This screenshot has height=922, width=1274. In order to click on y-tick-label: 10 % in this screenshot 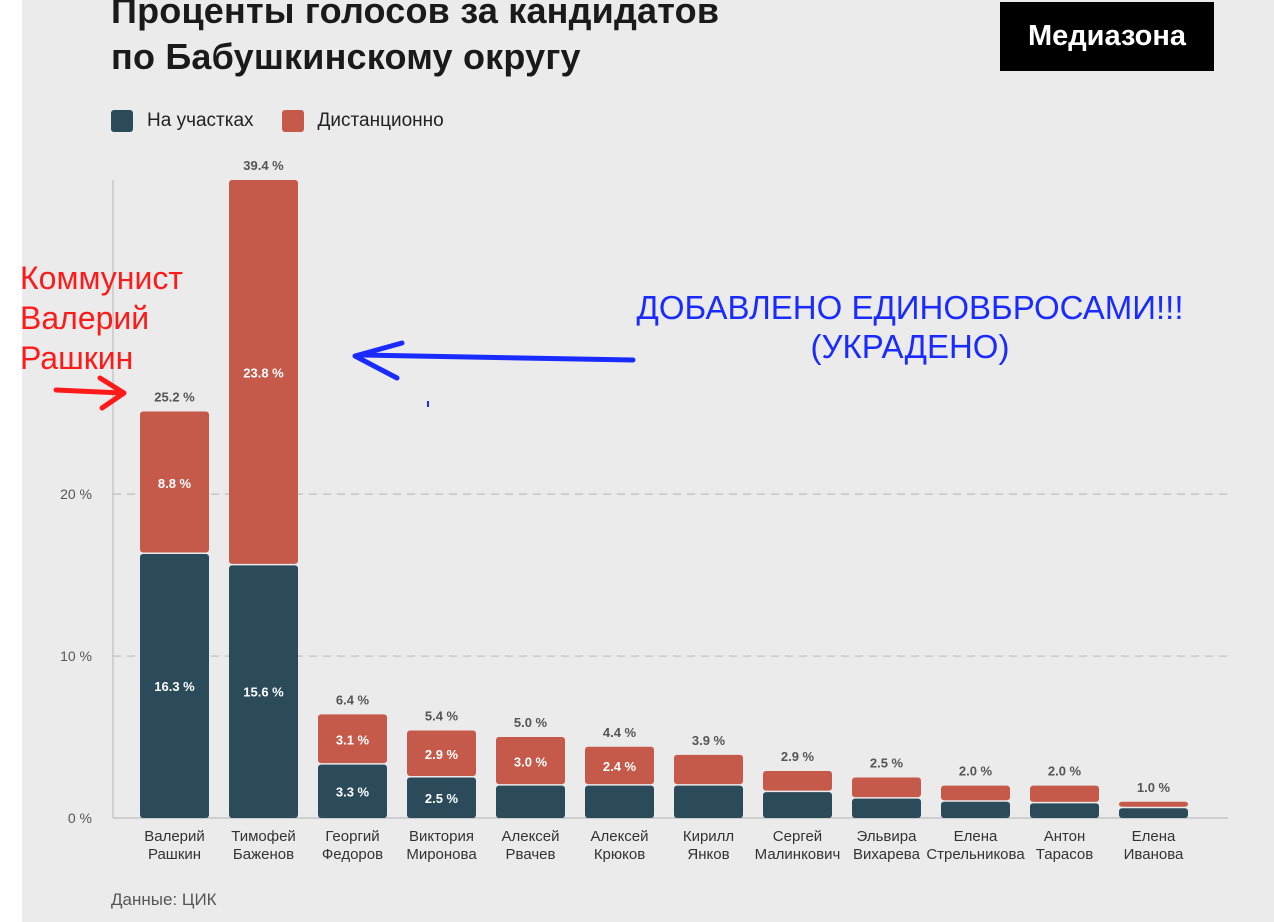, I will do `click(76, 656)`.